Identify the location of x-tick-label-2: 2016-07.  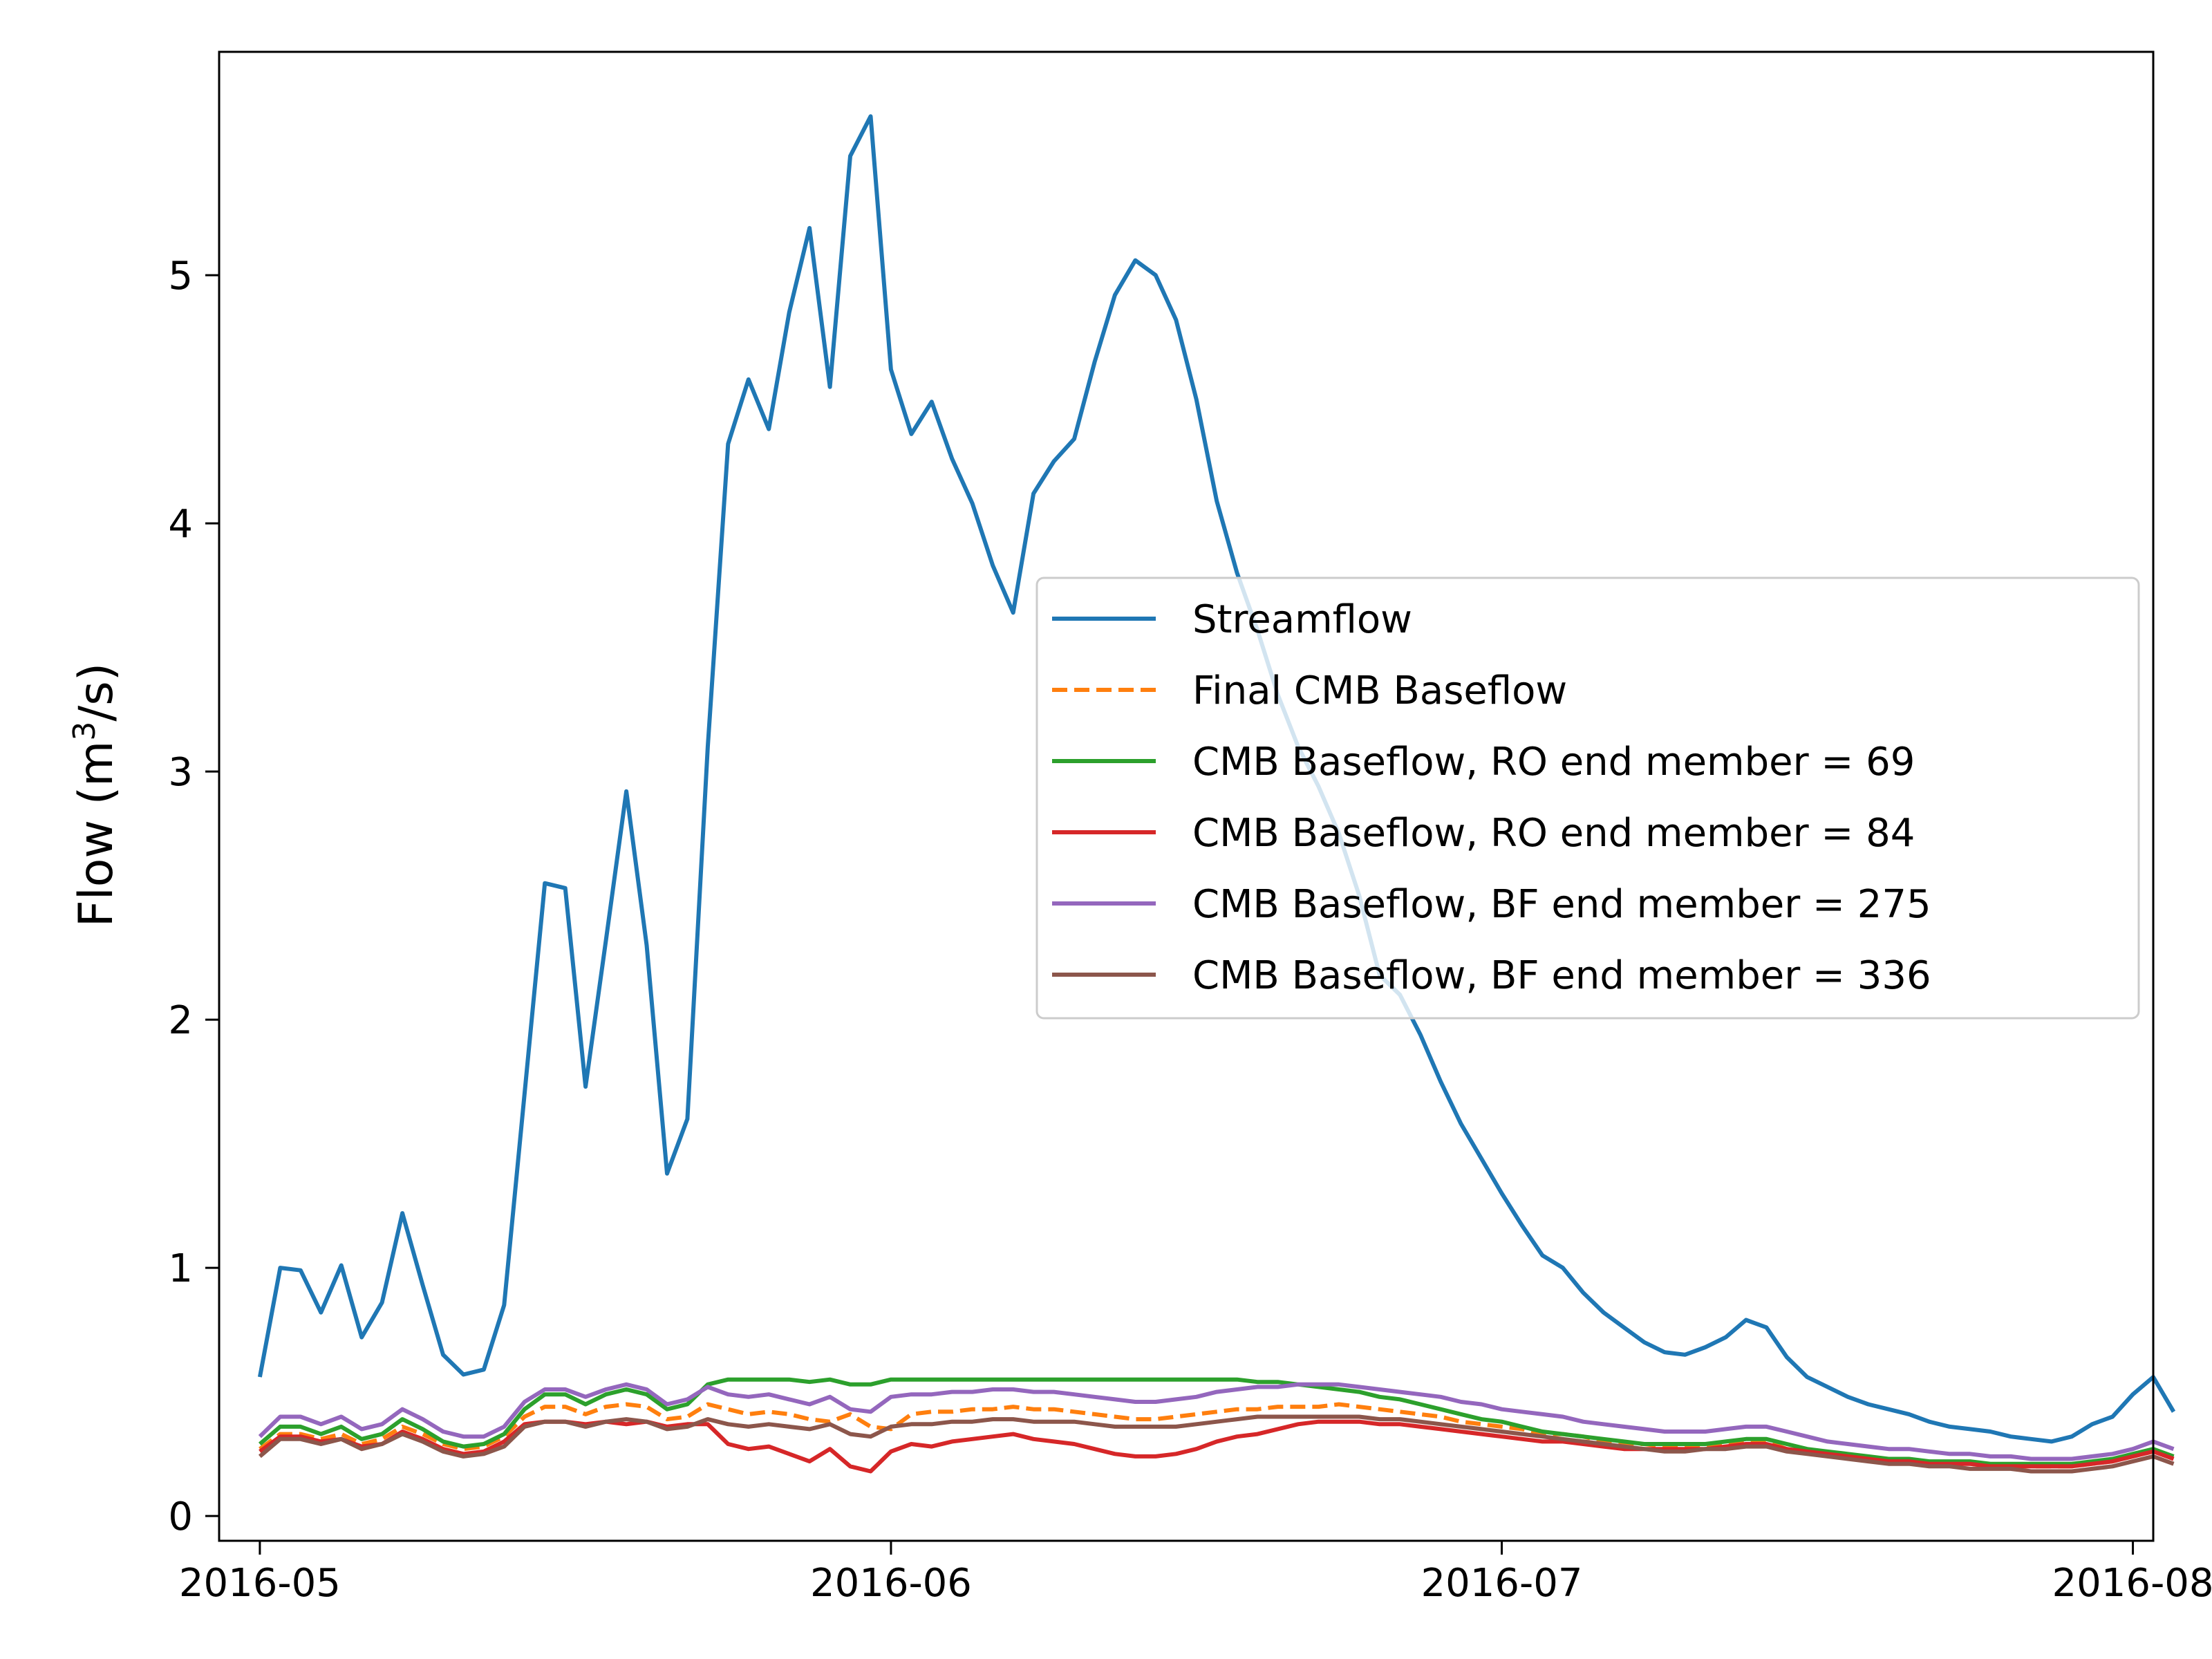
(1502, 1583).